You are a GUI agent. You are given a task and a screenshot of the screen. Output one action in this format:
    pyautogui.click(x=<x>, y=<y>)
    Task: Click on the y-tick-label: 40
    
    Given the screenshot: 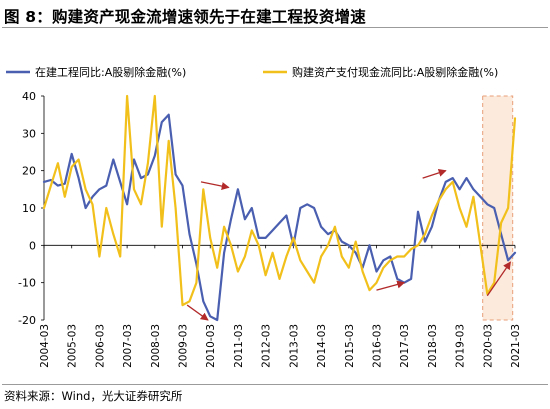 What is the action you would take?
    pyautogui.click(x=29, y=96)
    